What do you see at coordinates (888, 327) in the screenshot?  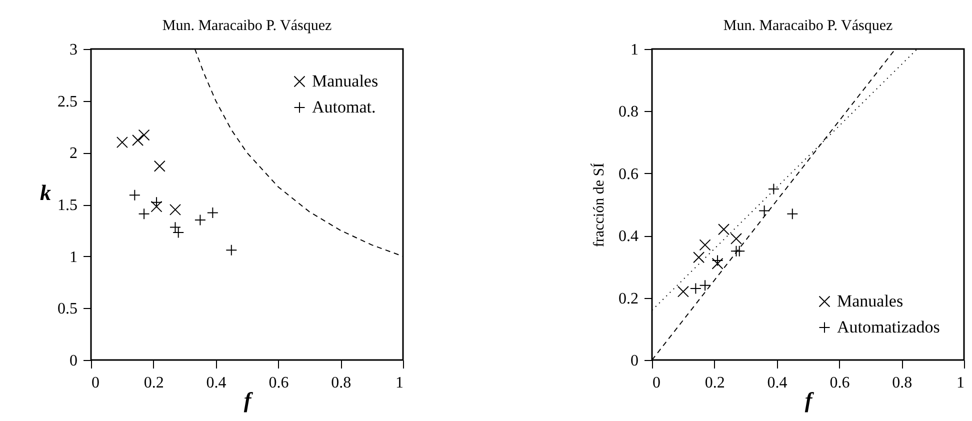 I see `legend-label: Automatizados` at bounding box center [888, 327].